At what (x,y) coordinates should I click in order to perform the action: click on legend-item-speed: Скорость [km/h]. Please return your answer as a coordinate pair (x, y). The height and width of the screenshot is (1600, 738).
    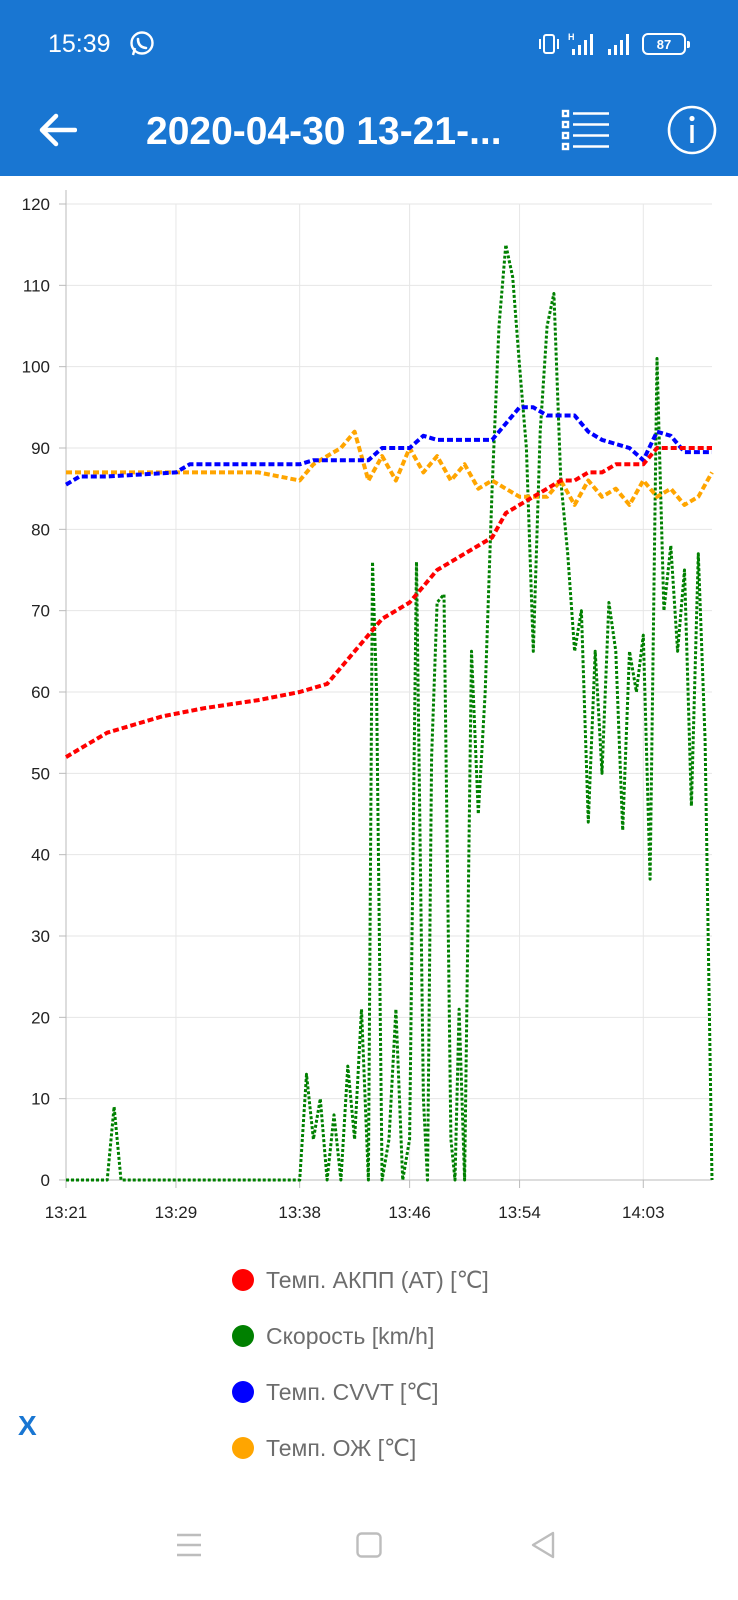
    Looking at the image, I should click on (472, 1336).